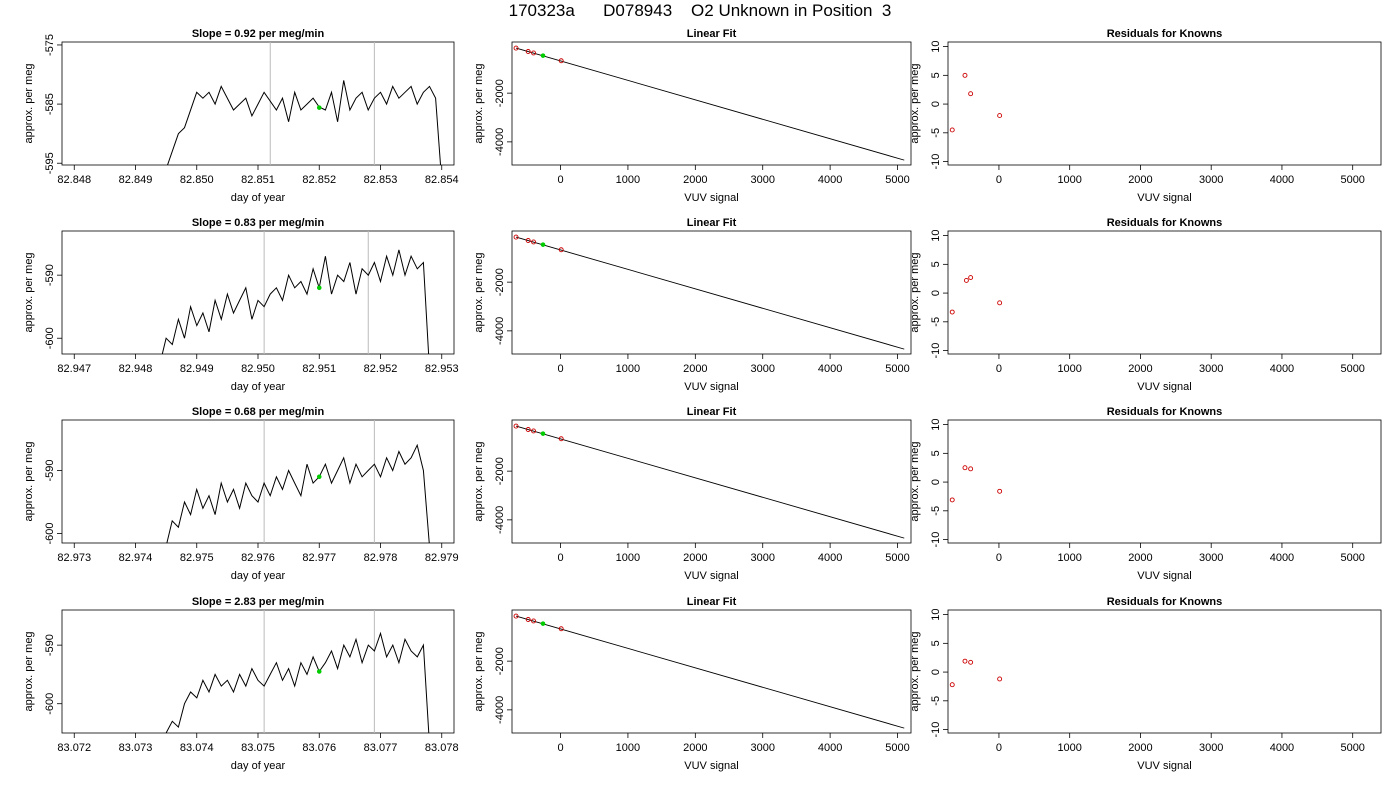  What do you see at coordinates (381, 558) in the screenshot?
I see `x-tick-label: 82.978` at bounding box center [381, 558].